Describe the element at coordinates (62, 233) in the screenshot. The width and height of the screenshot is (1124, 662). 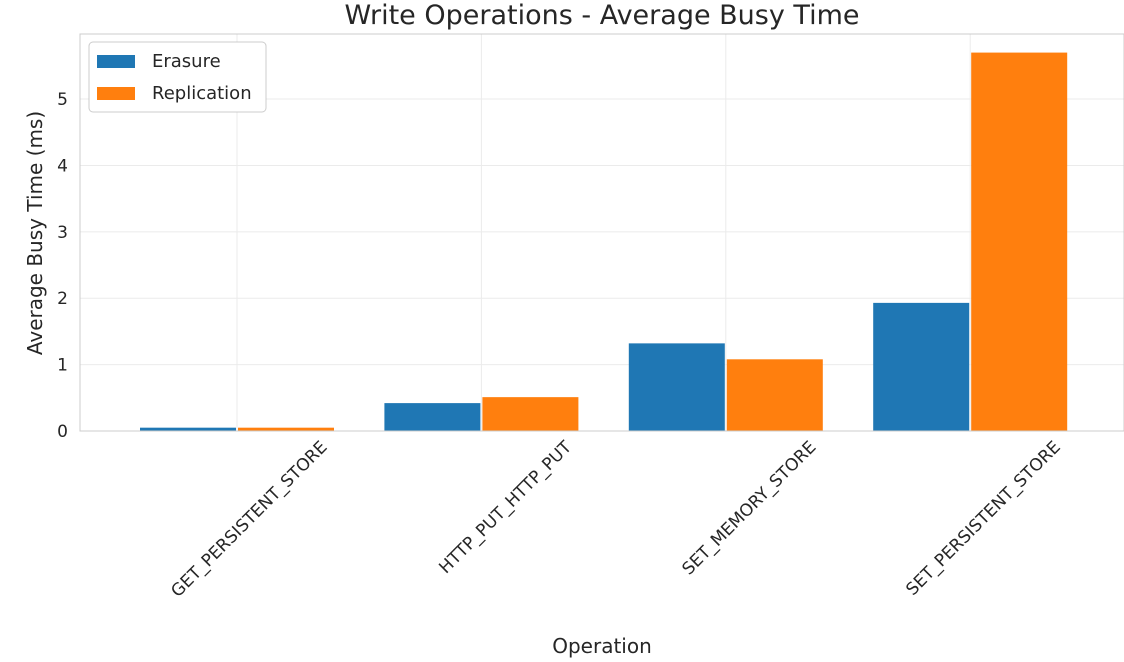
I see `y-tick-label: 3` at that location.